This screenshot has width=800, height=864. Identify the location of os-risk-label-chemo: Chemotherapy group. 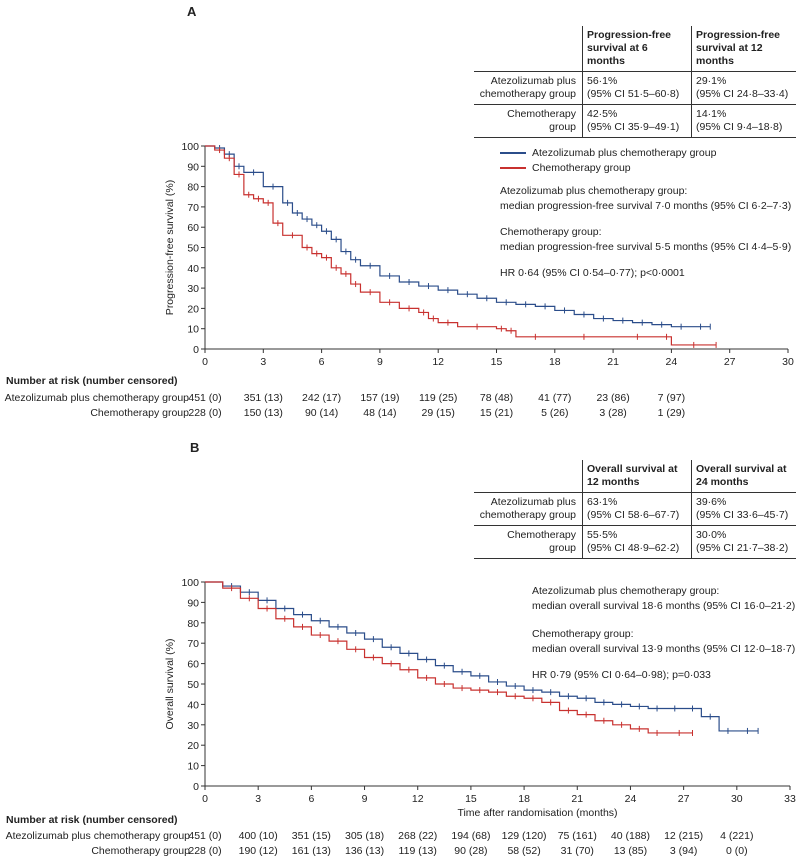
(140, 851).